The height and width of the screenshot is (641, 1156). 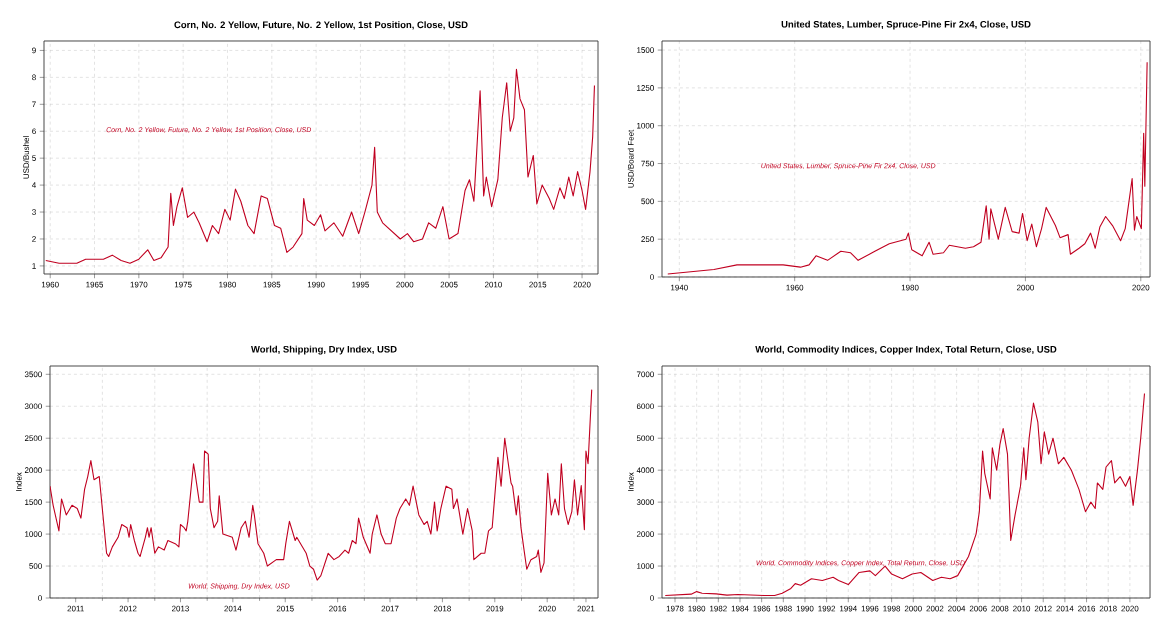 I want to click on chart-title: World, Commodity Indices, Copper Index, Total Return, Close, USD, so click(x=906, y=350).